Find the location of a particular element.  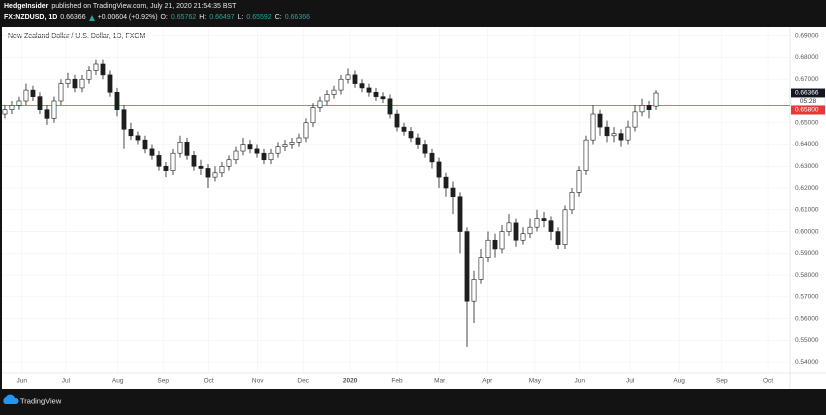

y-tick-label: 0.64000 is located at coordinates (807, 144).